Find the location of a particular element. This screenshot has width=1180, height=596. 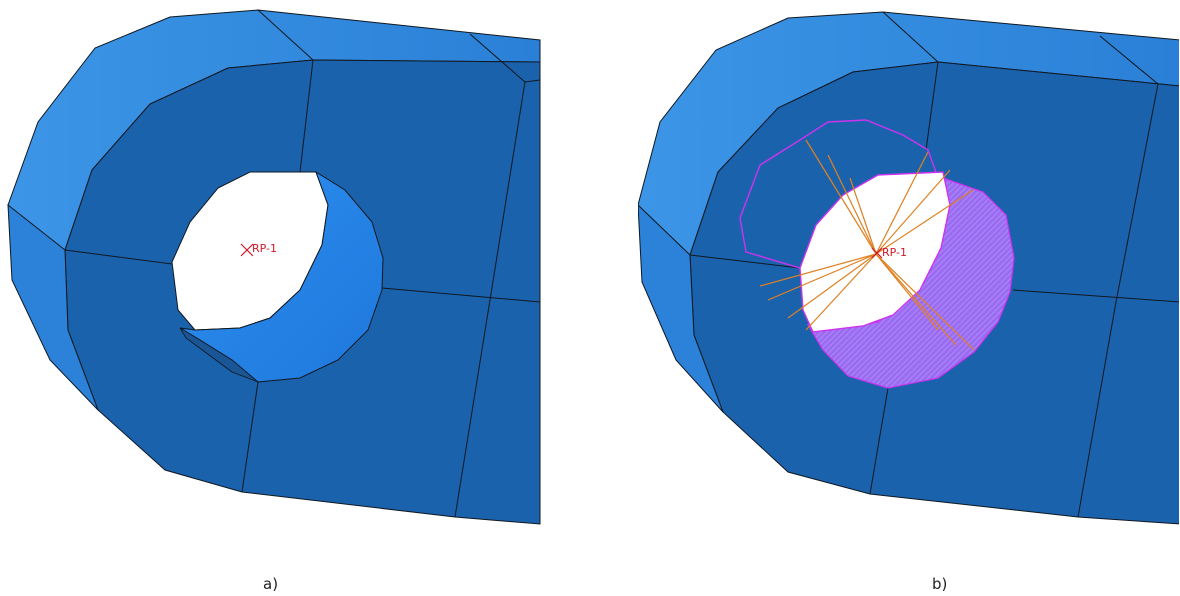

rp-label-a: RP-1 is located at coordinates (264, 248).